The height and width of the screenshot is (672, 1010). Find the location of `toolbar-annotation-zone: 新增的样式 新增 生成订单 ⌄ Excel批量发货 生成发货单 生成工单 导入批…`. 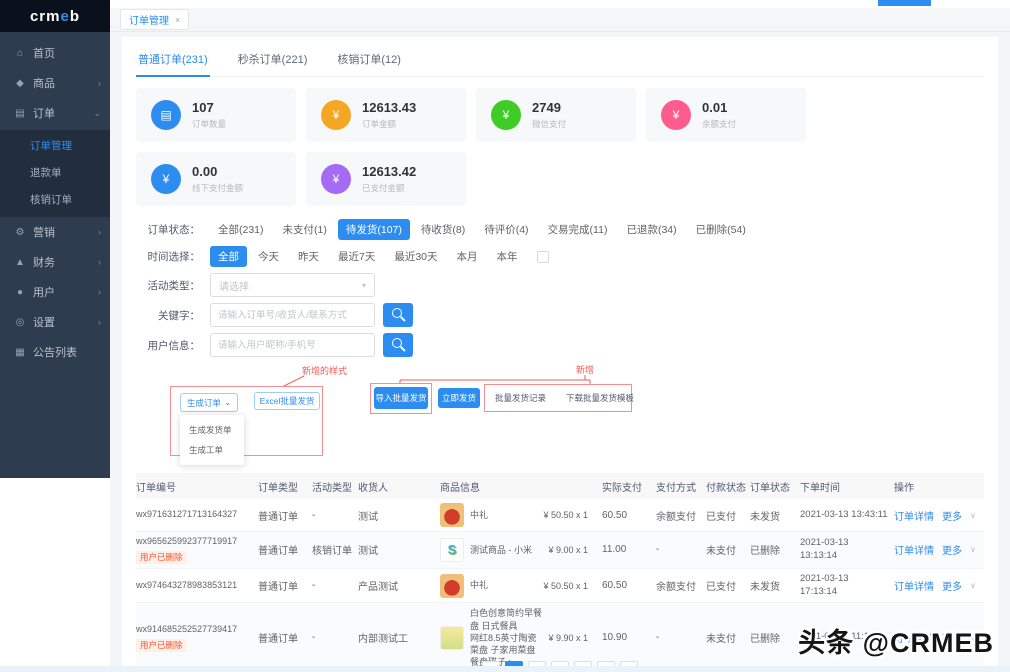

toolbar-annotation-zone: 新增的样式 新增 生成订单 ⌄ Excel批量发货 生成发货单 生成工单 导入批… is located at coordinates (560, 416).